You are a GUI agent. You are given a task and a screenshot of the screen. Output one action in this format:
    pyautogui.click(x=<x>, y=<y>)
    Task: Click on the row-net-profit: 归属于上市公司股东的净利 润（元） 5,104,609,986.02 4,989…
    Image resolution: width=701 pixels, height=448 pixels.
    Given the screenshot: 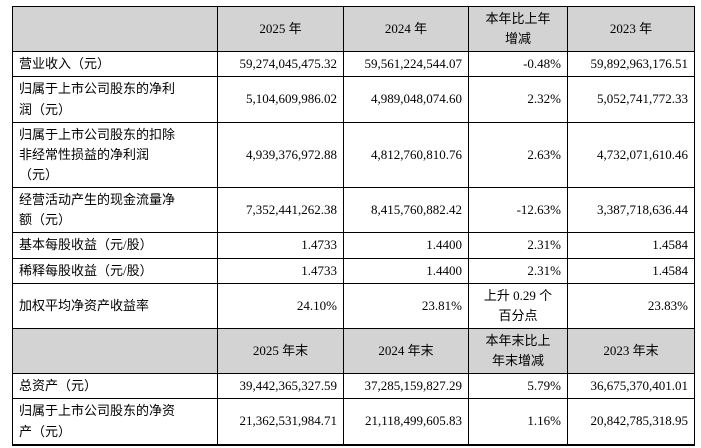 What is the action you would take?
    pyautogui.click(x=353, y=99)
    